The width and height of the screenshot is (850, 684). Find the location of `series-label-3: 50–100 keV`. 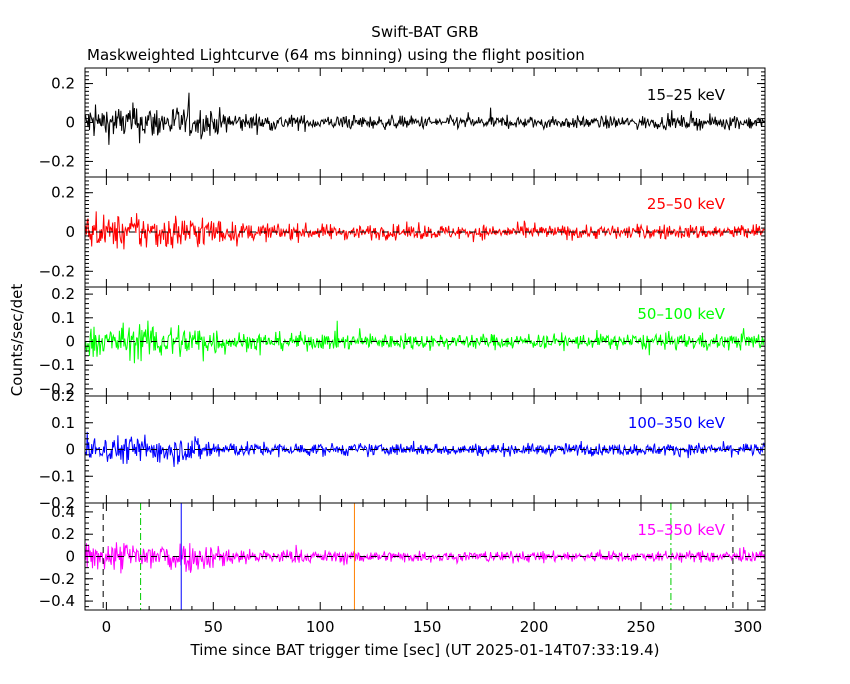

series-label-3: 50–100 keV is located at coordinates (681, 314).